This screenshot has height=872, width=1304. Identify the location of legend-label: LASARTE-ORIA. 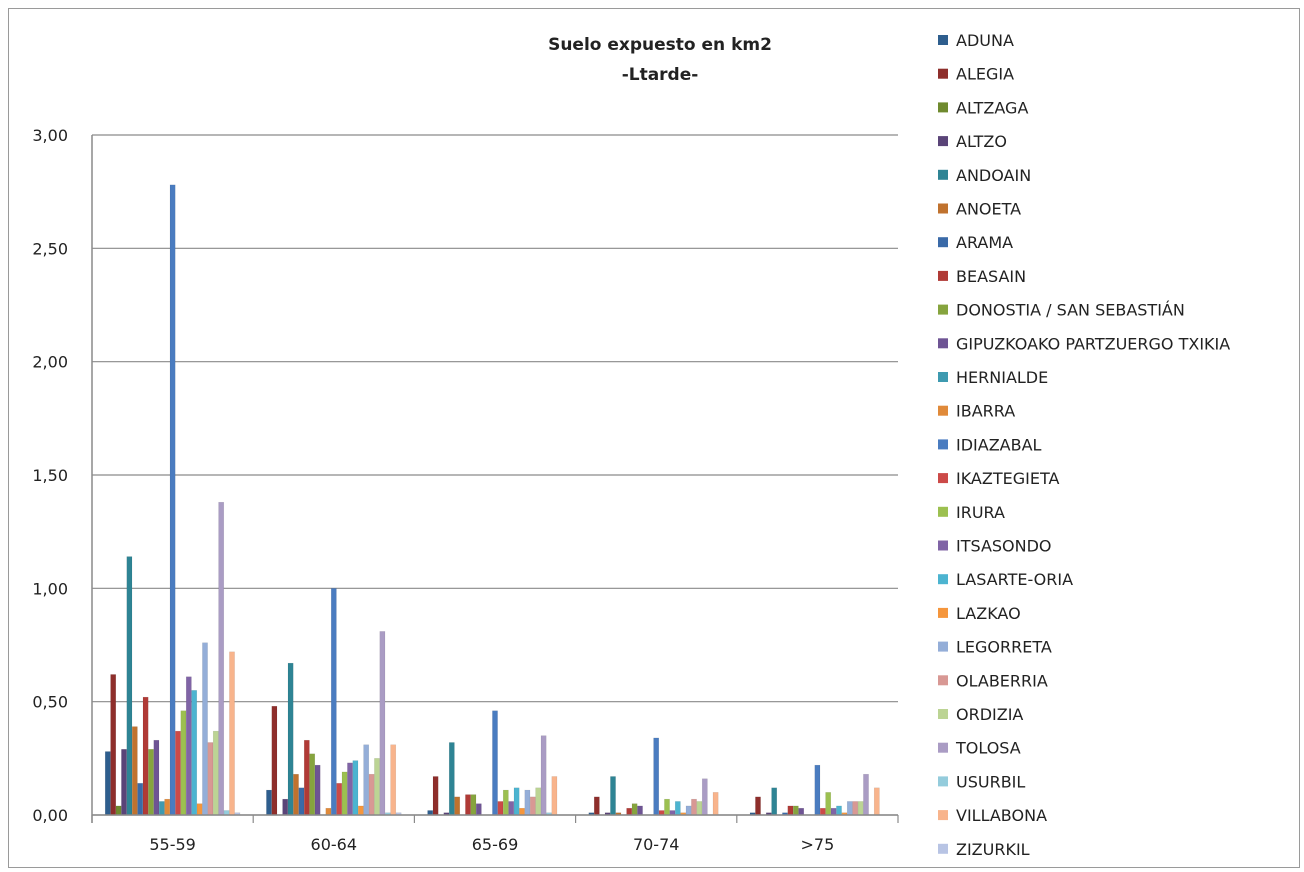
(1014, 579).